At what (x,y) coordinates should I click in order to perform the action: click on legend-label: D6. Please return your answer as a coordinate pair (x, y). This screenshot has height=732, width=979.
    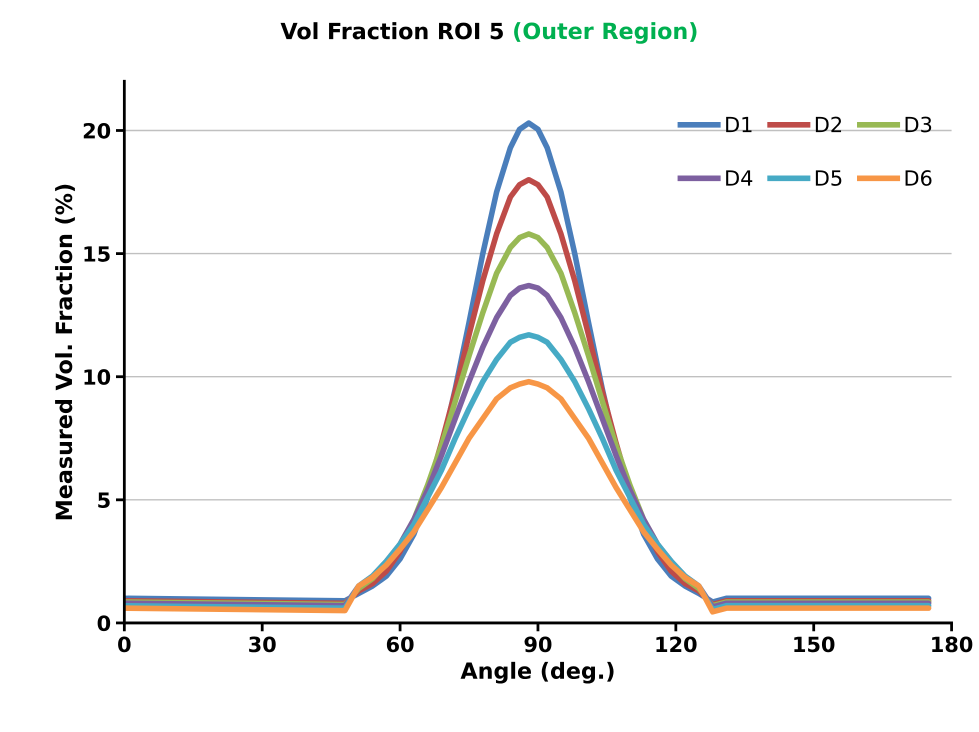
    Looking at the image, I should click on (919, 178).